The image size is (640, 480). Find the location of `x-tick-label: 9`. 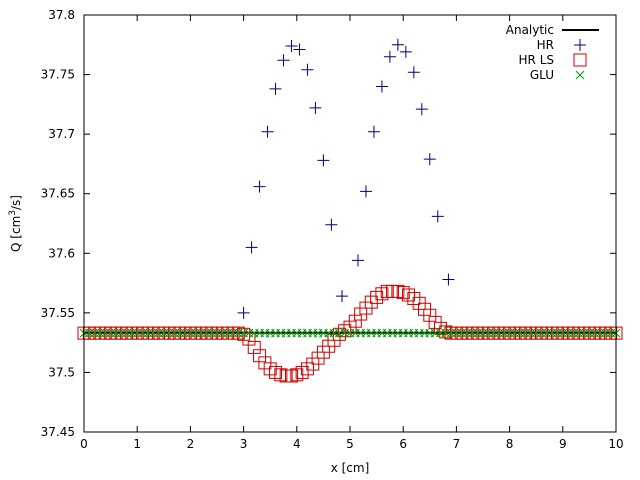

x-tick-label: 9 is located at coordinates (563, 444).